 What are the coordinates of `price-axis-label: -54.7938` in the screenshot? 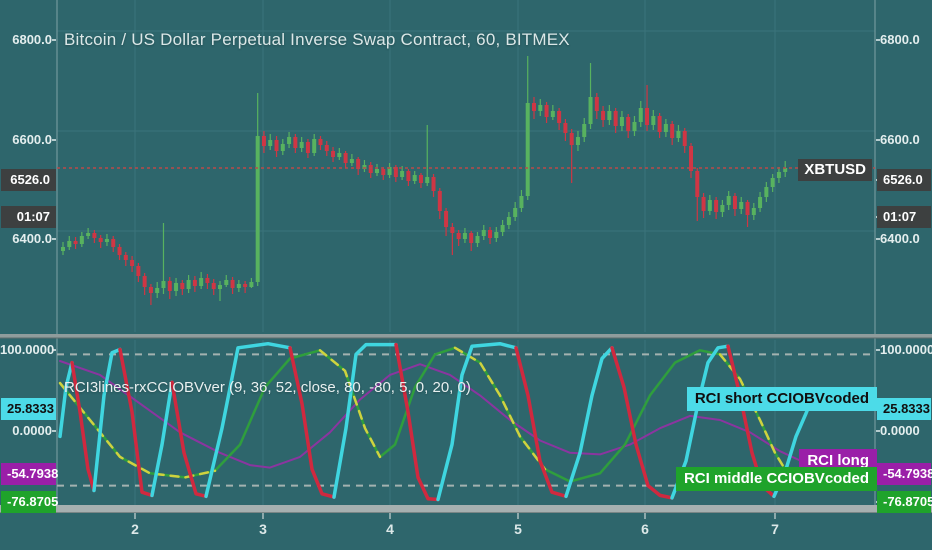 It's located at (29, 474).